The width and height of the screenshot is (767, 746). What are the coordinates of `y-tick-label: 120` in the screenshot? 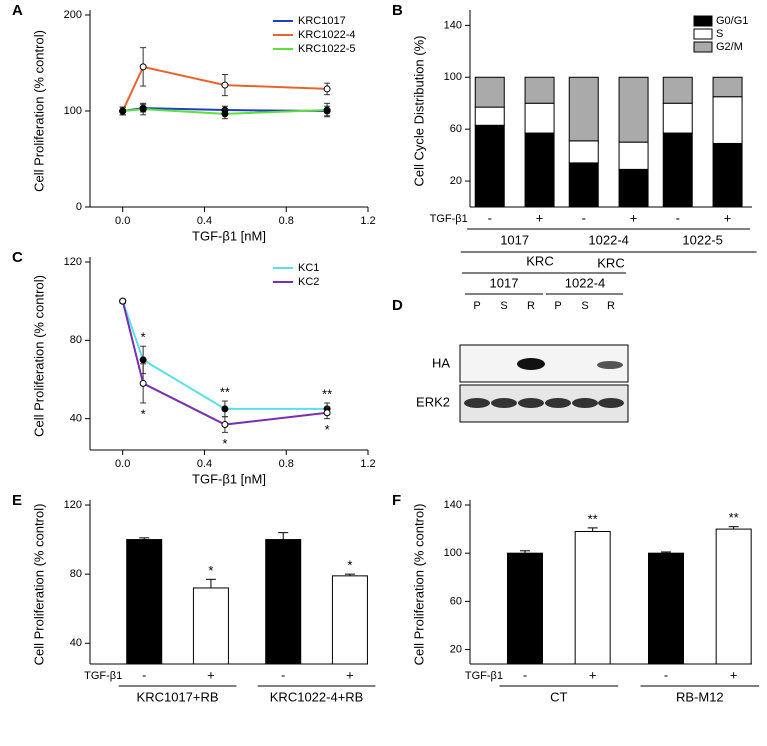 It's located at (73, 505).